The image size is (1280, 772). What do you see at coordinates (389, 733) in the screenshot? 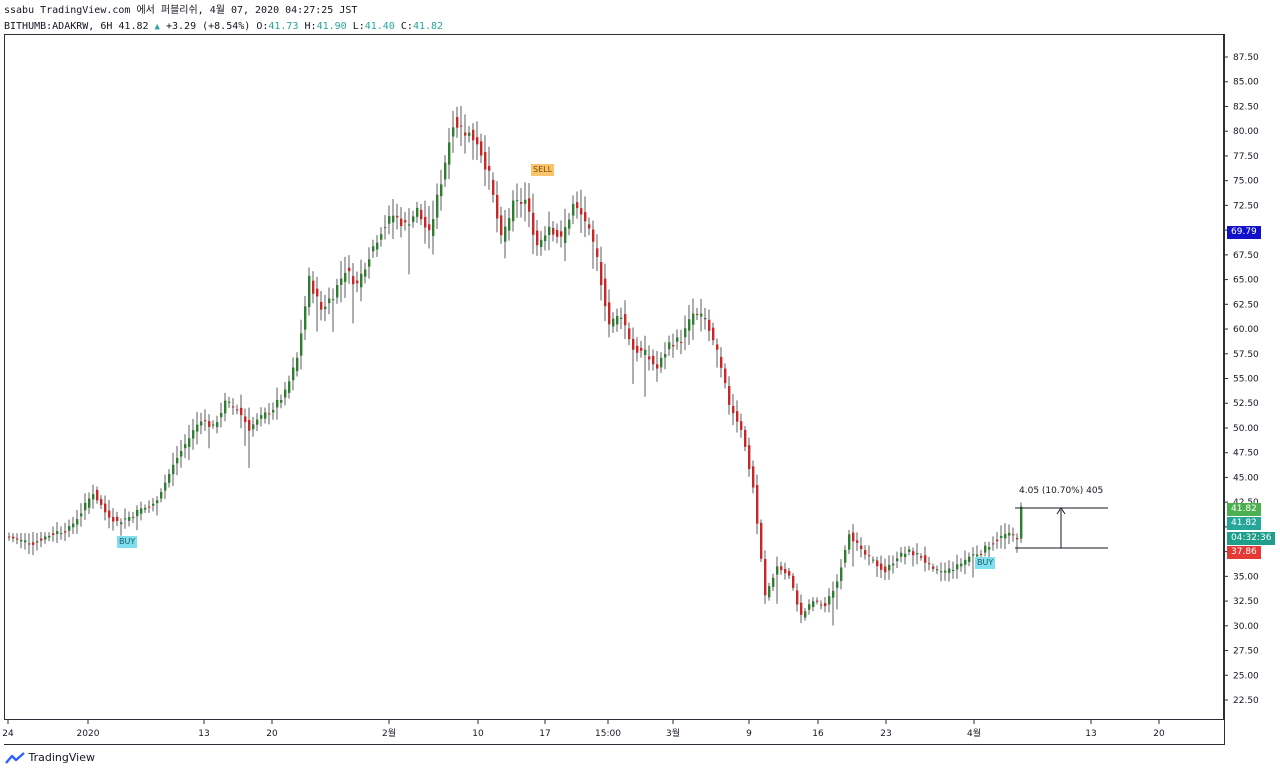
I see `time-tick-label: 2월` at bounding box center [389, 733].